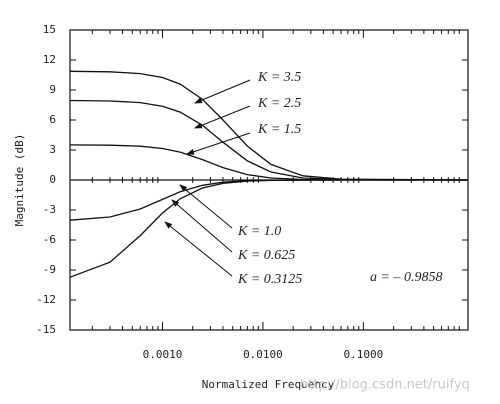 Image resolution: width=500 pixels, height=404 pixels. Describe the element at coordinates (279, 103) in the screenshot. I see `curve-label: K = 2.5` at that location.